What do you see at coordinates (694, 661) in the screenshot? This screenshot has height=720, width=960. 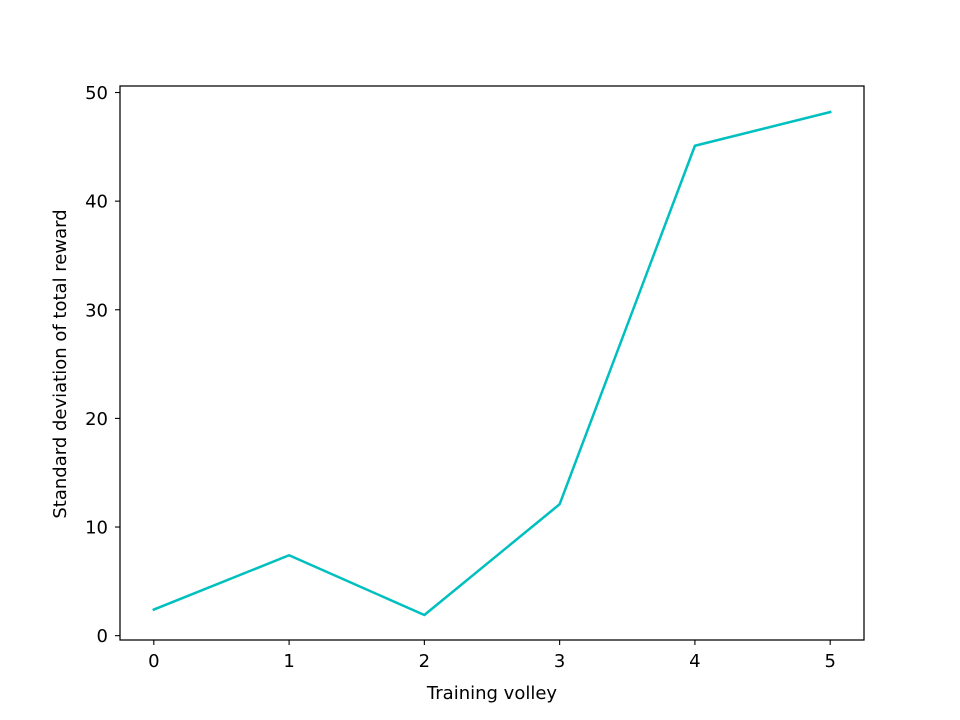 I see `x-tick-label: 4` at bounding box center [694, 661].